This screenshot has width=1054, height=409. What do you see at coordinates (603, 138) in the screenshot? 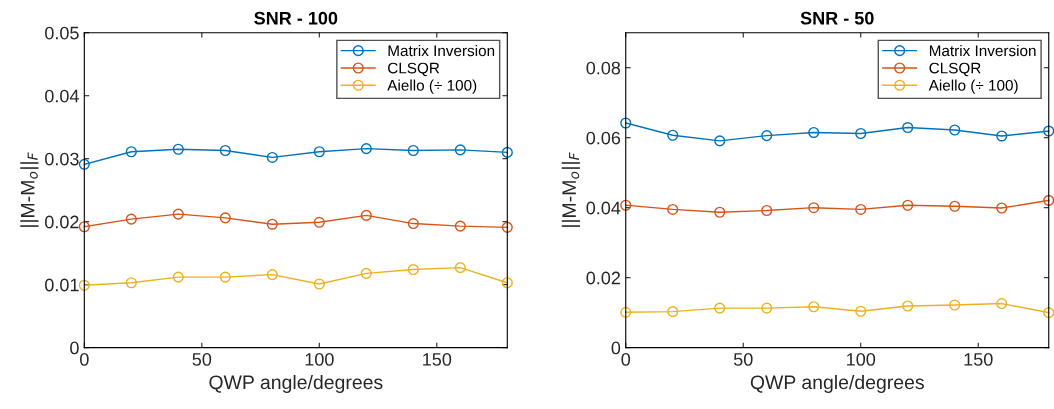
I see `y-tick-label: 0.06` at bounding box center [603, 138].